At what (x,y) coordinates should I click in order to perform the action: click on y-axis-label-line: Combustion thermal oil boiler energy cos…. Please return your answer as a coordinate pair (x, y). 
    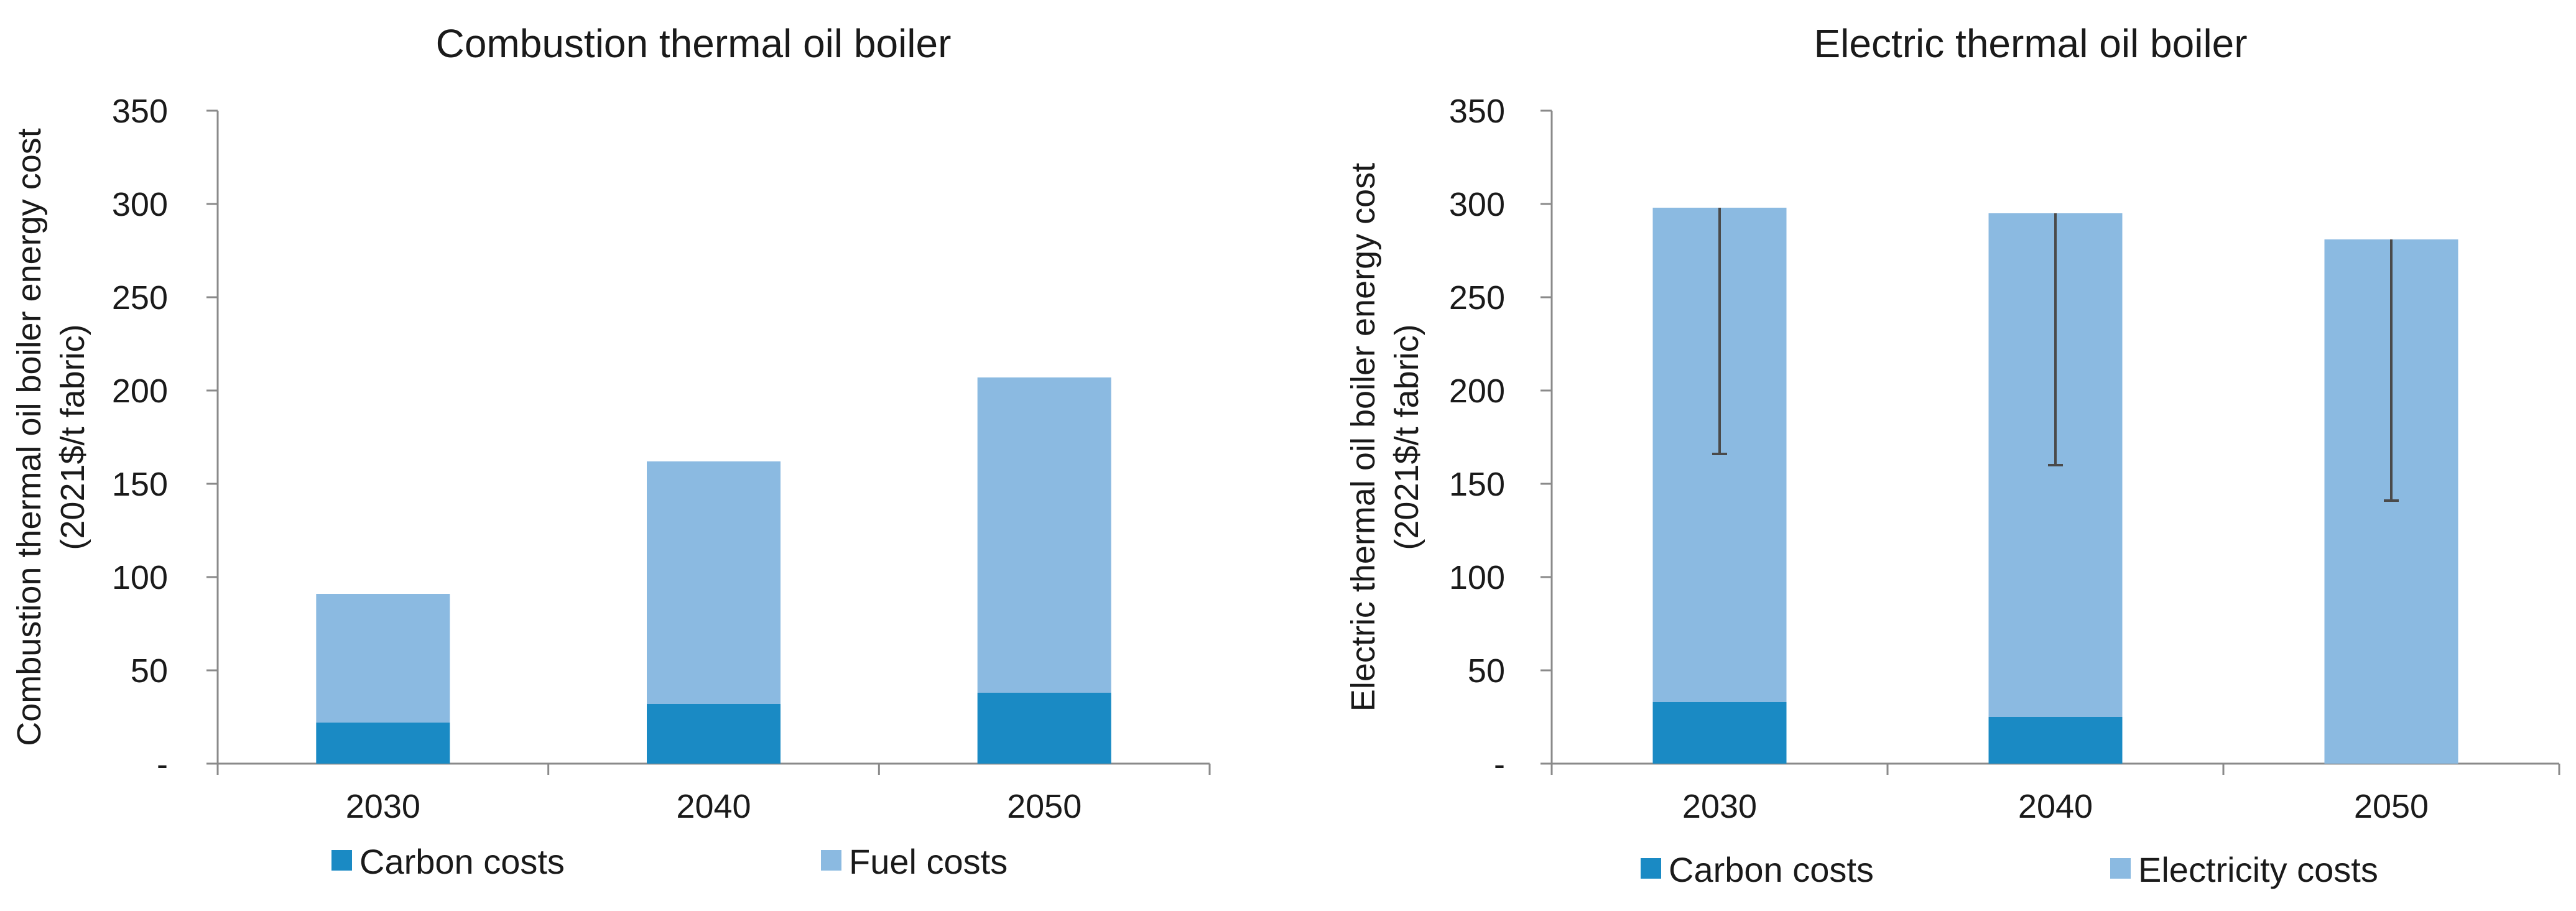
    Looking at the image, I should click on (30, 437).